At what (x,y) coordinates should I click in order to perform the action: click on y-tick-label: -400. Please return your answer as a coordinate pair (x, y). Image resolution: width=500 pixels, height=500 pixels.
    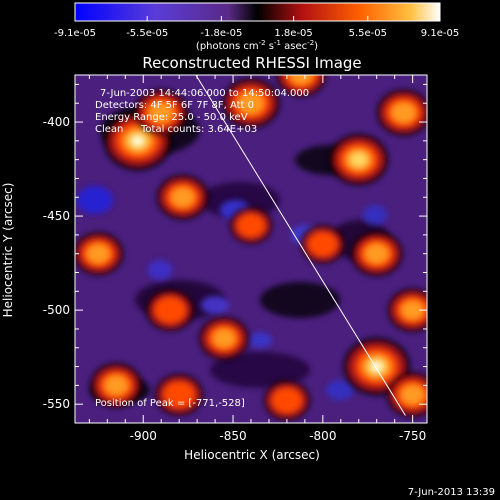
    Looking at the image, I should click on (56, 122).